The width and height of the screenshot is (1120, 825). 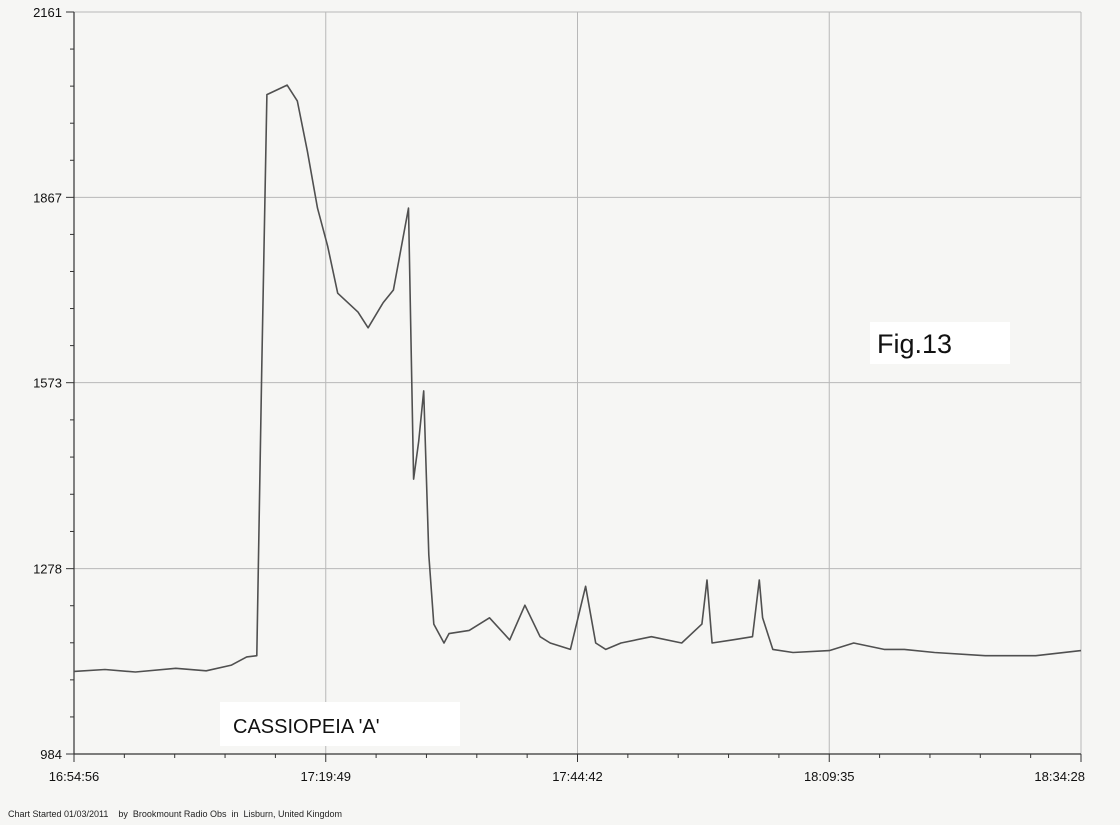 I want to click on source-label-box, so click(x=340, y=724).